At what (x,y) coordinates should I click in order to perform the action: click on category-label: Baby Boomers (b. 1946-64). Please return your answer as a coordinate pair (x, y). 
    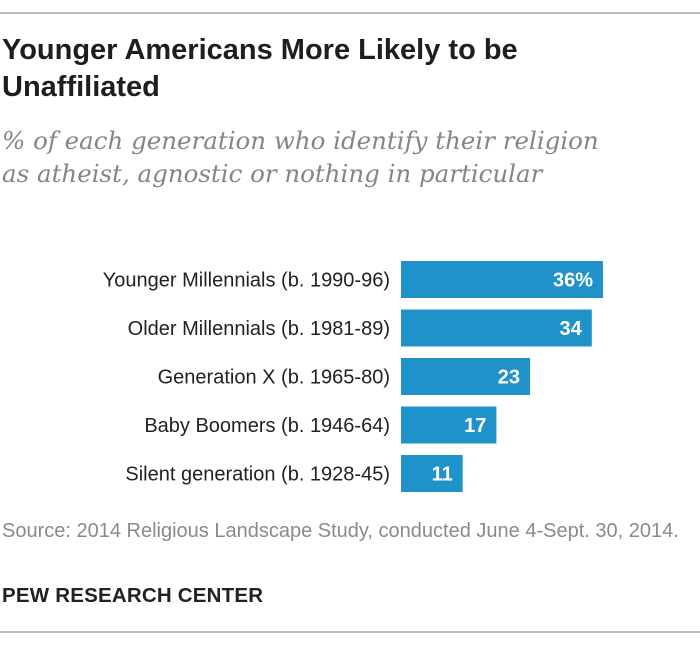
    Looking at the image, I should click on (267, 426).